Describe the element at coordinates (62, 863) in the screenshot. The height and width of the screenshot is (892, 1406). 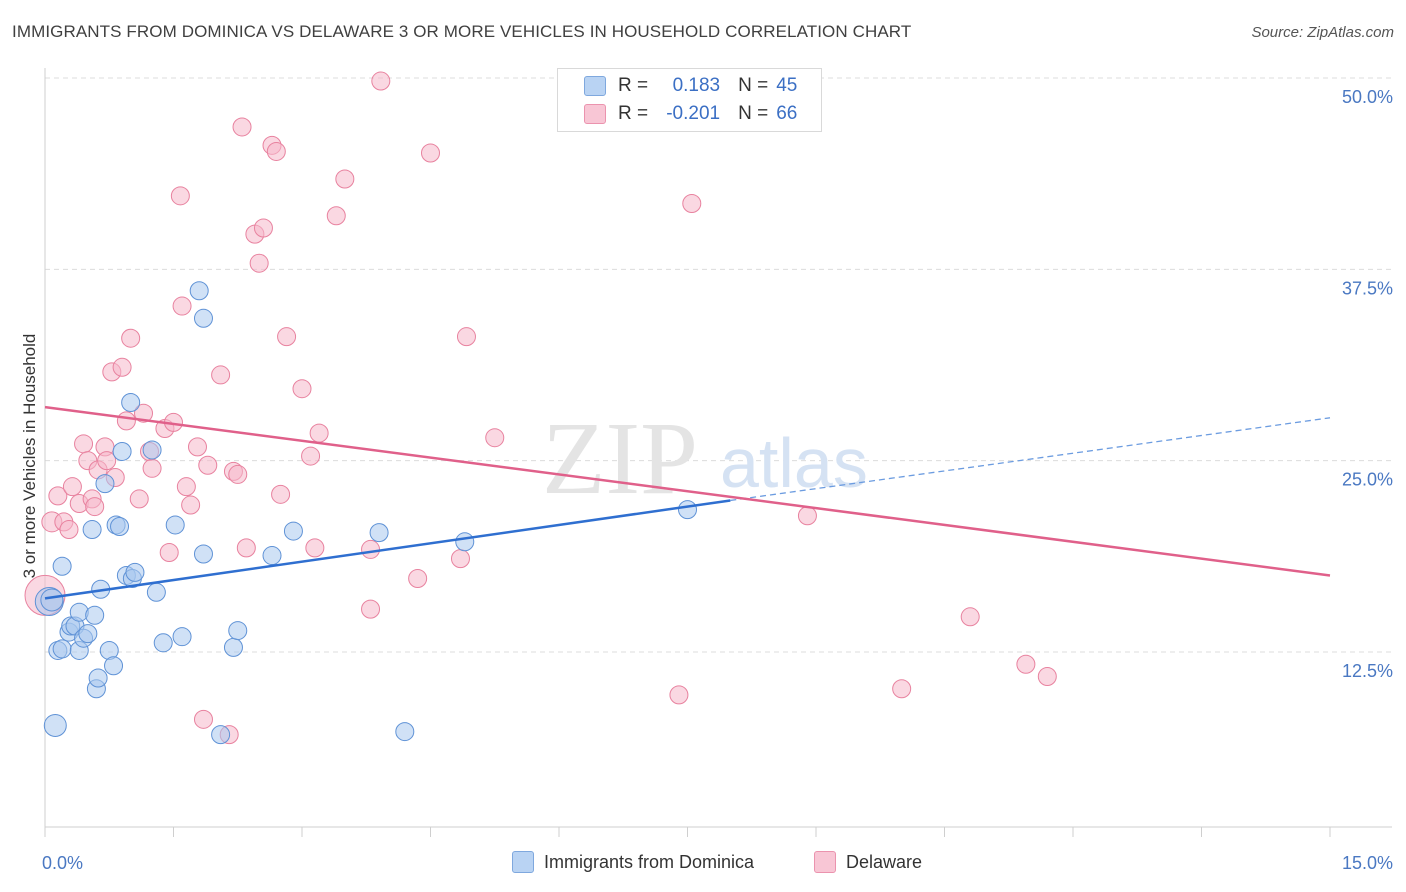
I see `x-tick-label-0: 0.0%` at that location.